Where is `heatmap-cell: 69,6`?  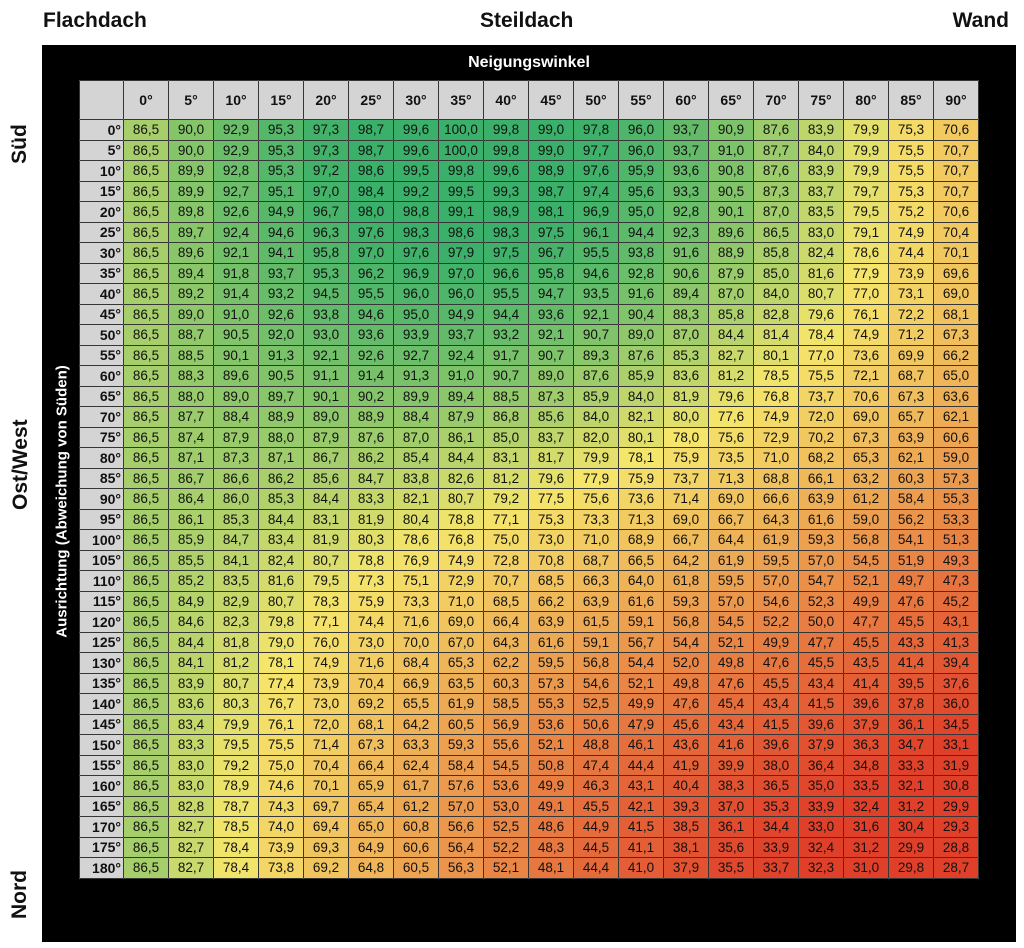 heatmap-cell: 69,6 is located at coordinates (956, 273).